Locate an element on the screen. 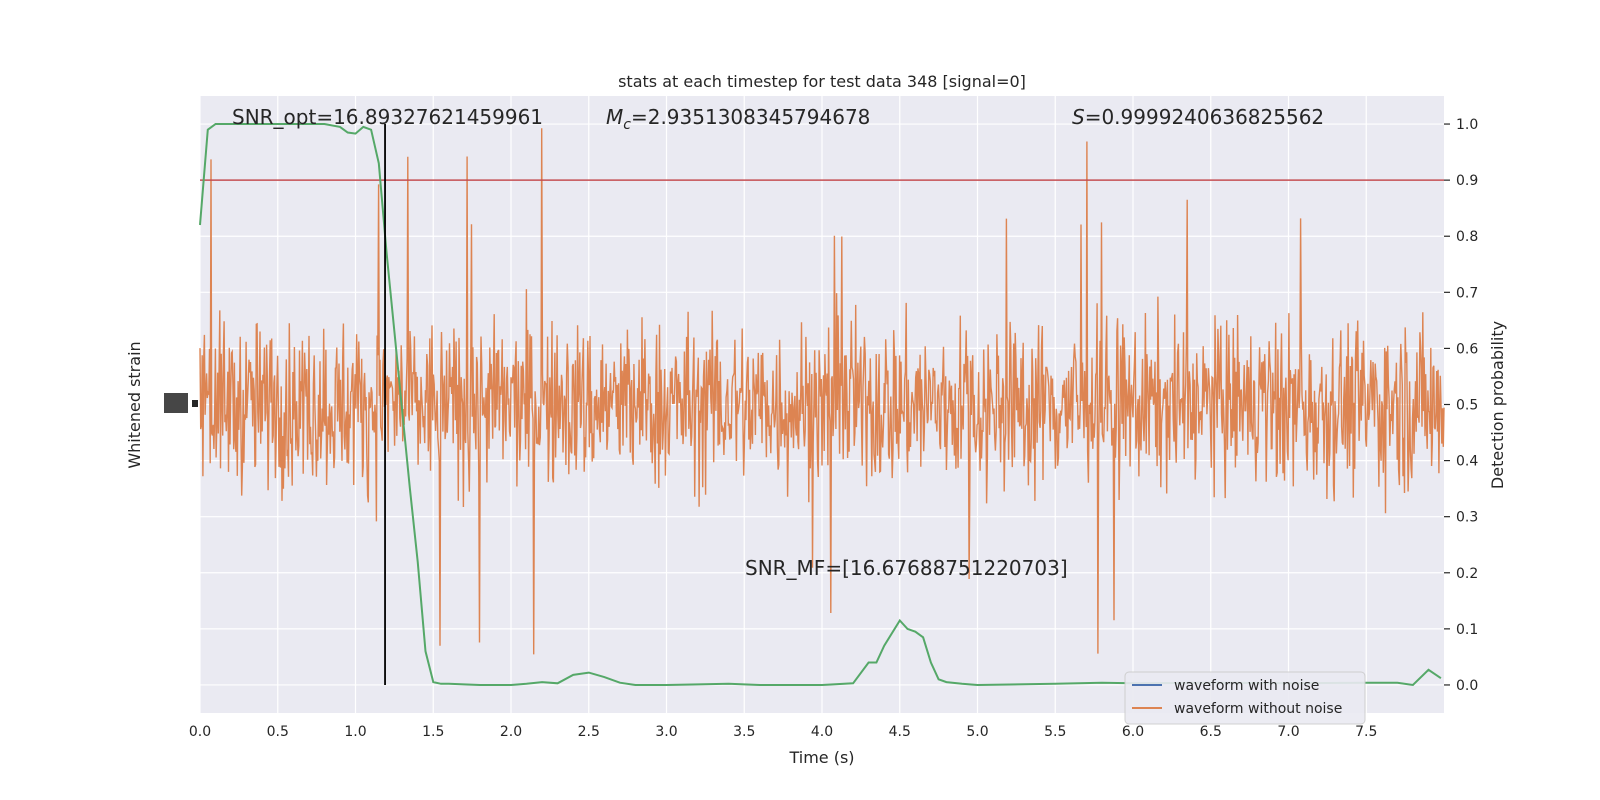 This screenshot has width=1600, height=800. x-tick-label-5: 2.5 is located at coordinates (589, 732).